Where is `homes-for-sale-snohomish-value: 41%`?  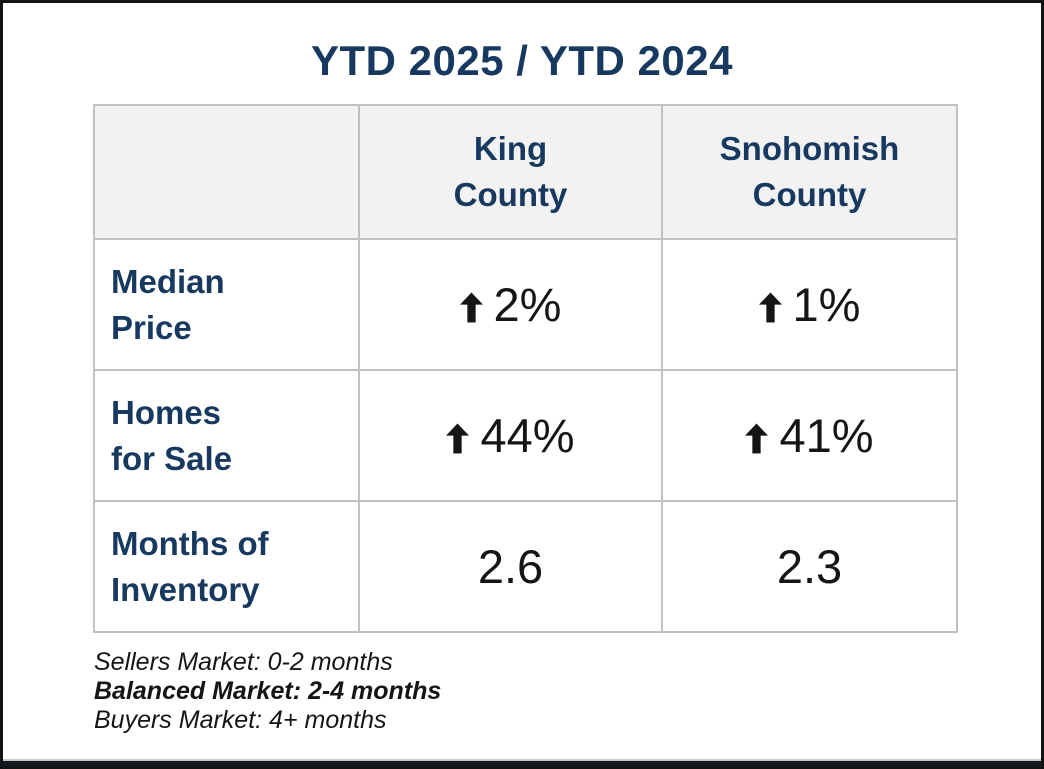 homes-for-sale-snohomish-value: 41% is located at coordinates (826, 435).